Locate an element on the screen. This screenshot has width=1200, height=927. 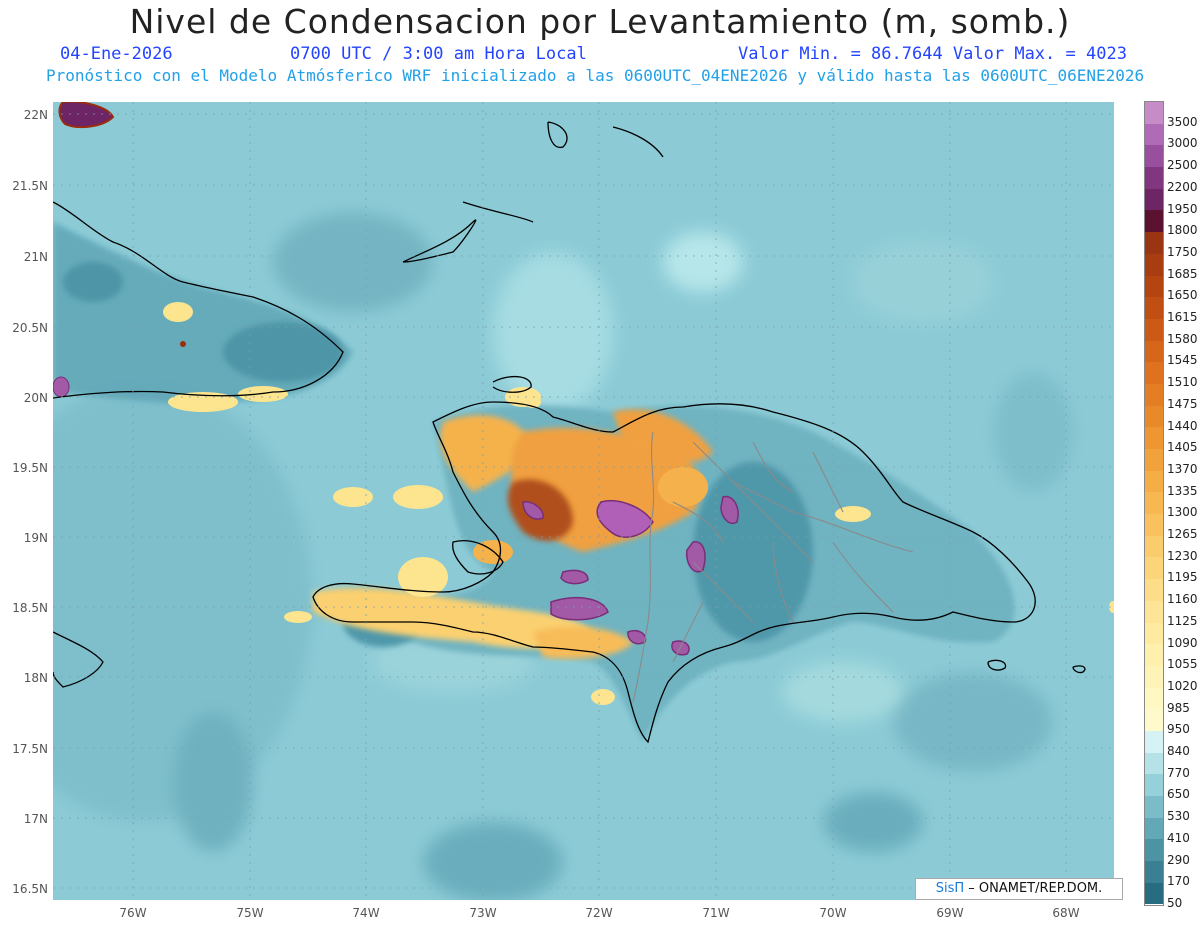
colorbar-label: 1370 is located at coordinates (1182, 468).